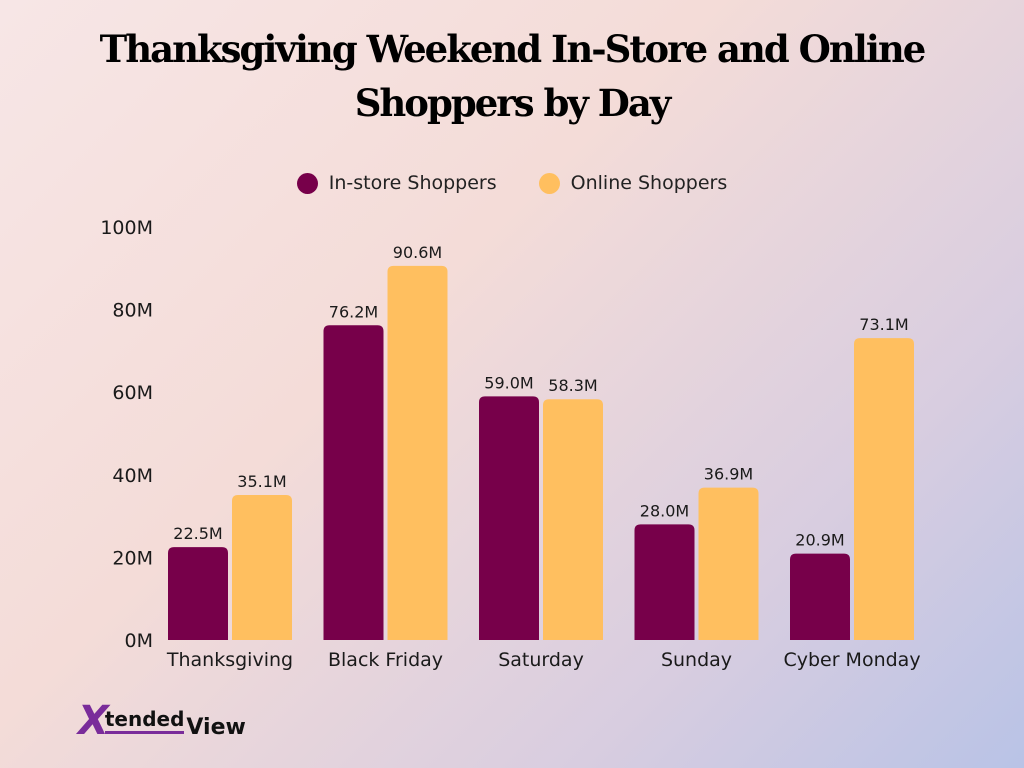 The image size is (1024, 768). Describe the element at coordinates (197, 533) in the screenshot. I see `data-label-instore-0: 22.5M` at that location.